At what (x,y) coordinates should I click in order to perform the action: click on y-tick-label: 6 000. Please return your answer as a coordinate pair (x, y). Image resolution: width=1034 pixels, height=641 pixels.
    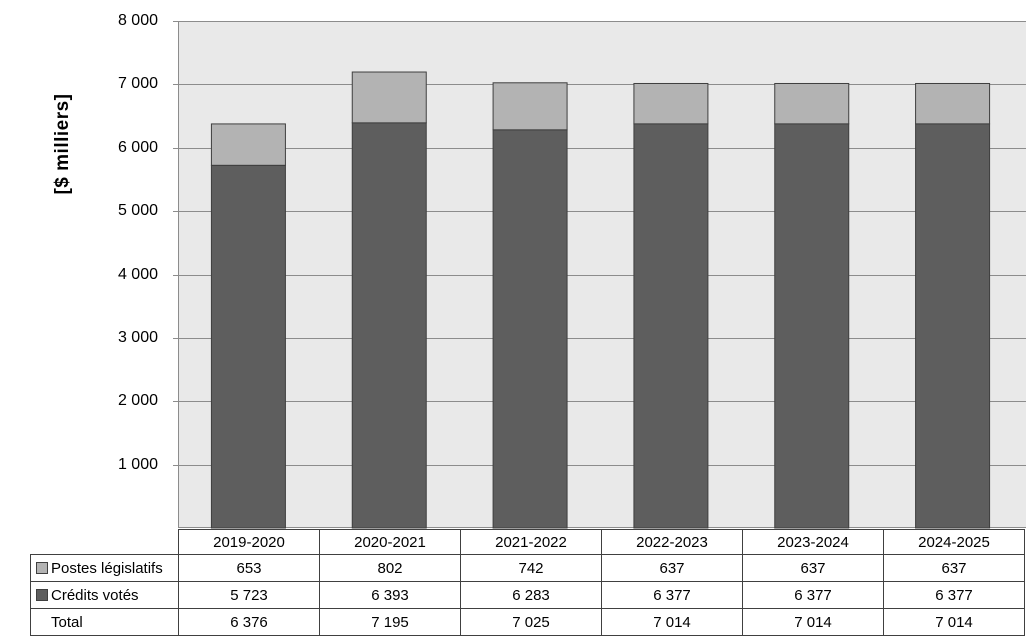
    Looking at the image, I should click on (137, 147).